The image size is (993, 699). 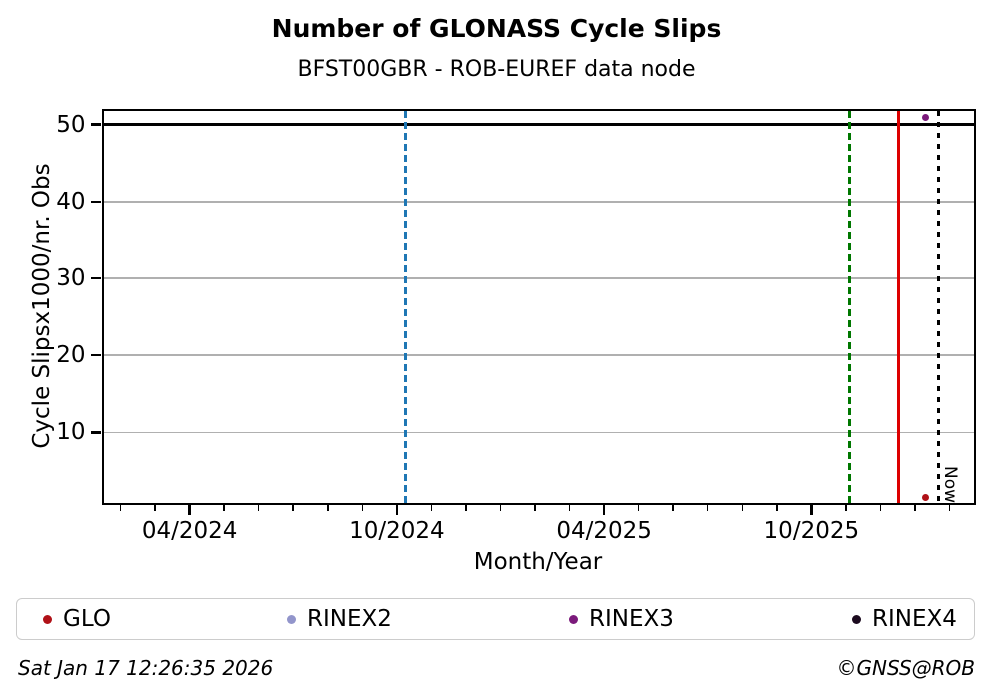 I want to click on x-axis-label: Month/Year, so click(x=538, y=562).